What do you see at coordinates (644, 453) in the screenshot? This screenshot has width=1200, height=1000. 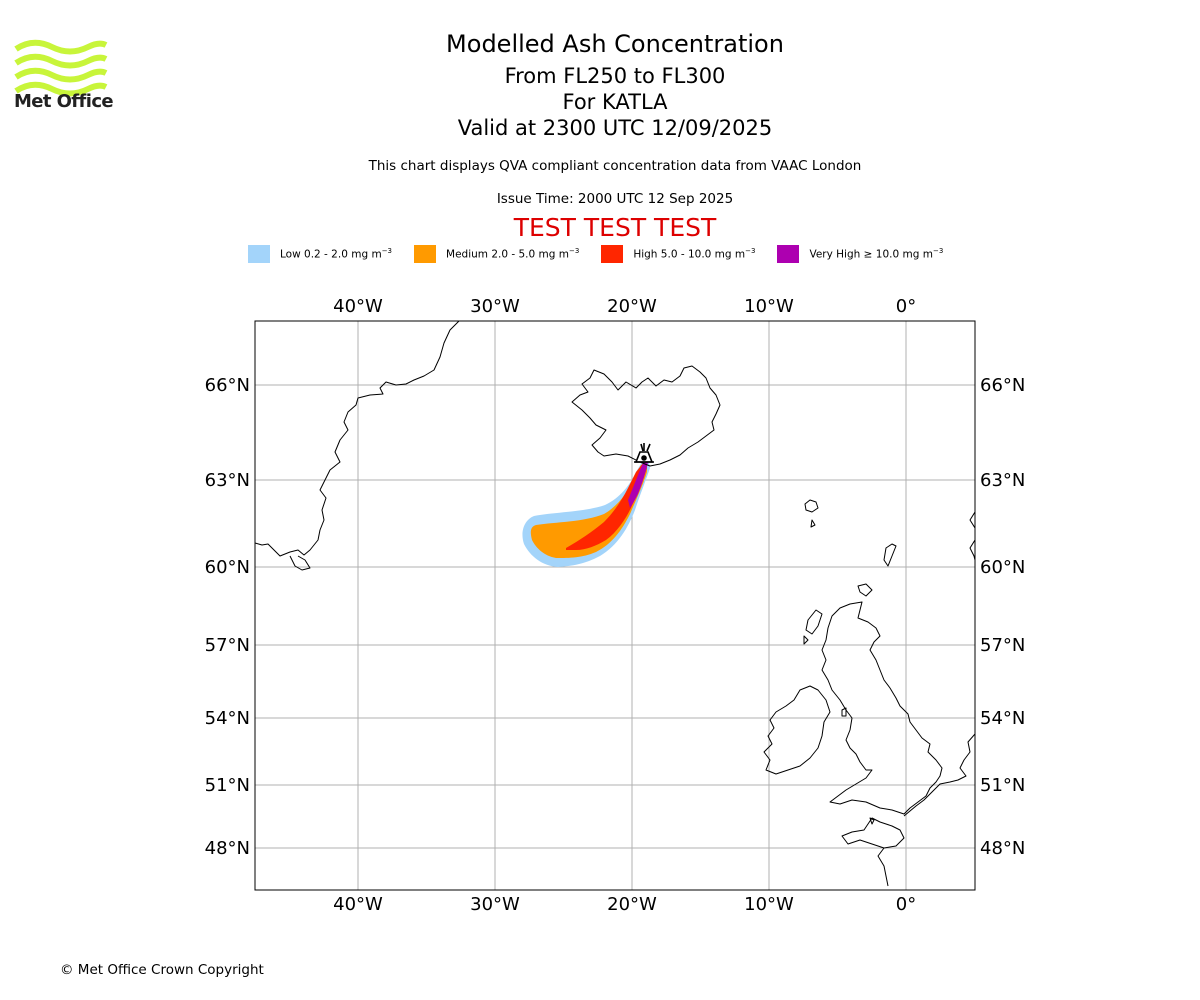 I see `volcano-icon` at bounding box center [644, 453].